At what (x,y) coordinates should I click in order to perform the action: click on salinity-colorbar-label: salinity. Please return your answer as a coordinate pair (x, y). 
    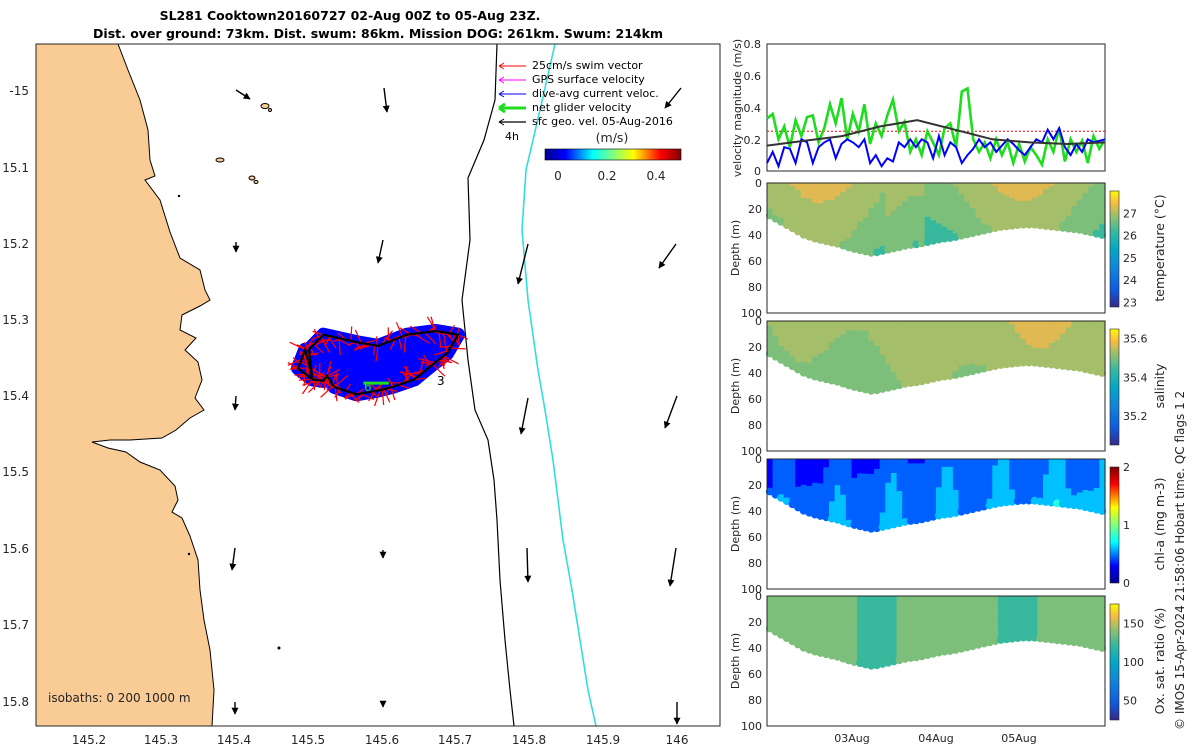
    Looking at the image, I should click on (1159, 385).